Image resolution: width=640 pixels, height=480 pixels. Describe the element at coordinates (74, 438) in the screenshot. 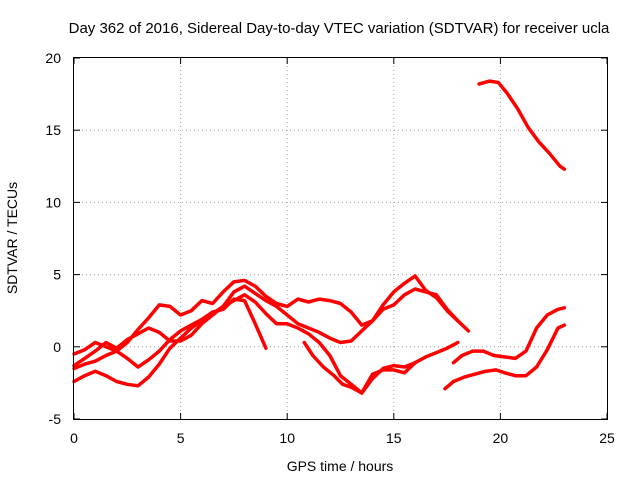

I see `x-tick-label: 0` at that location.